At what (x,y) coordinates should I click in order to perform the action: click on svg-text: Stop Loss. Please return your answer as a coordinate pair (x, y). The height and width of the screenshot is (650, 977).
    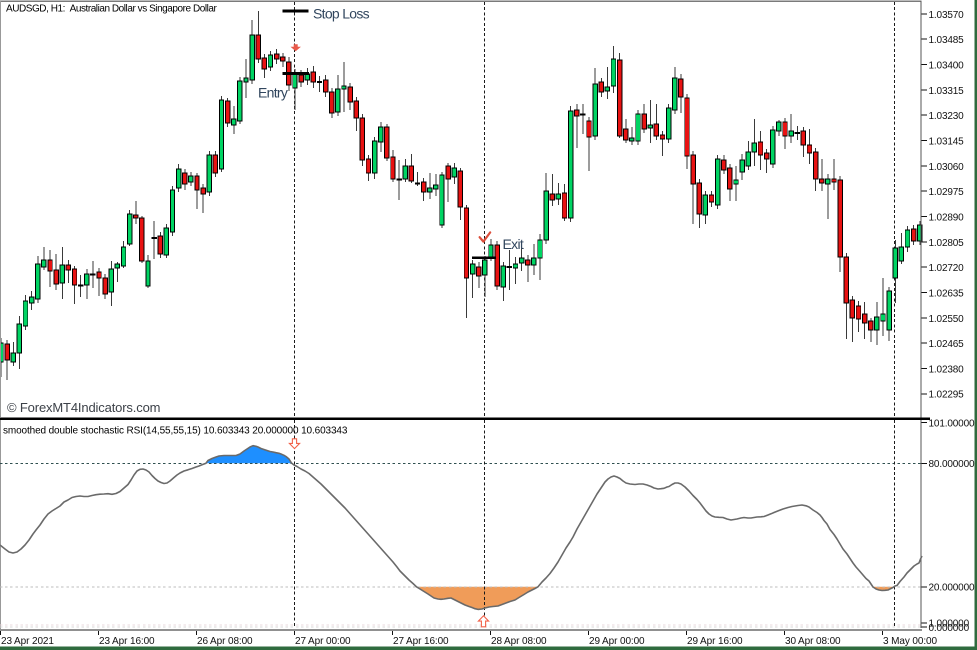
    Looking at the image, I should click on (341, 14).